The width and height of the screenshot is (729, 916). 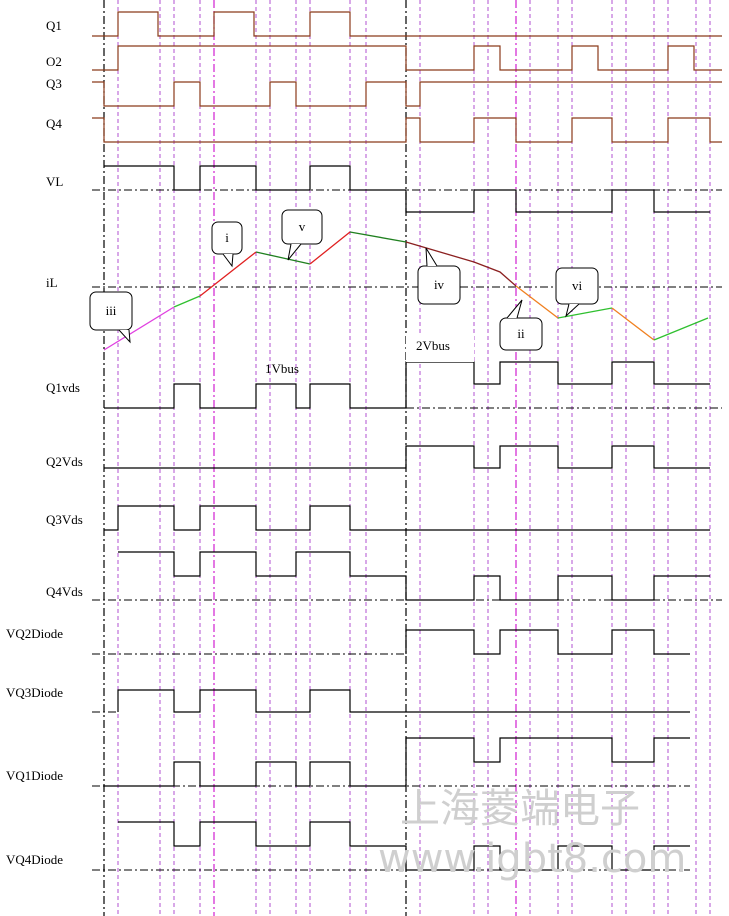 I want to click on signal-label: VQ4Diode, so click(x=34, y=859).